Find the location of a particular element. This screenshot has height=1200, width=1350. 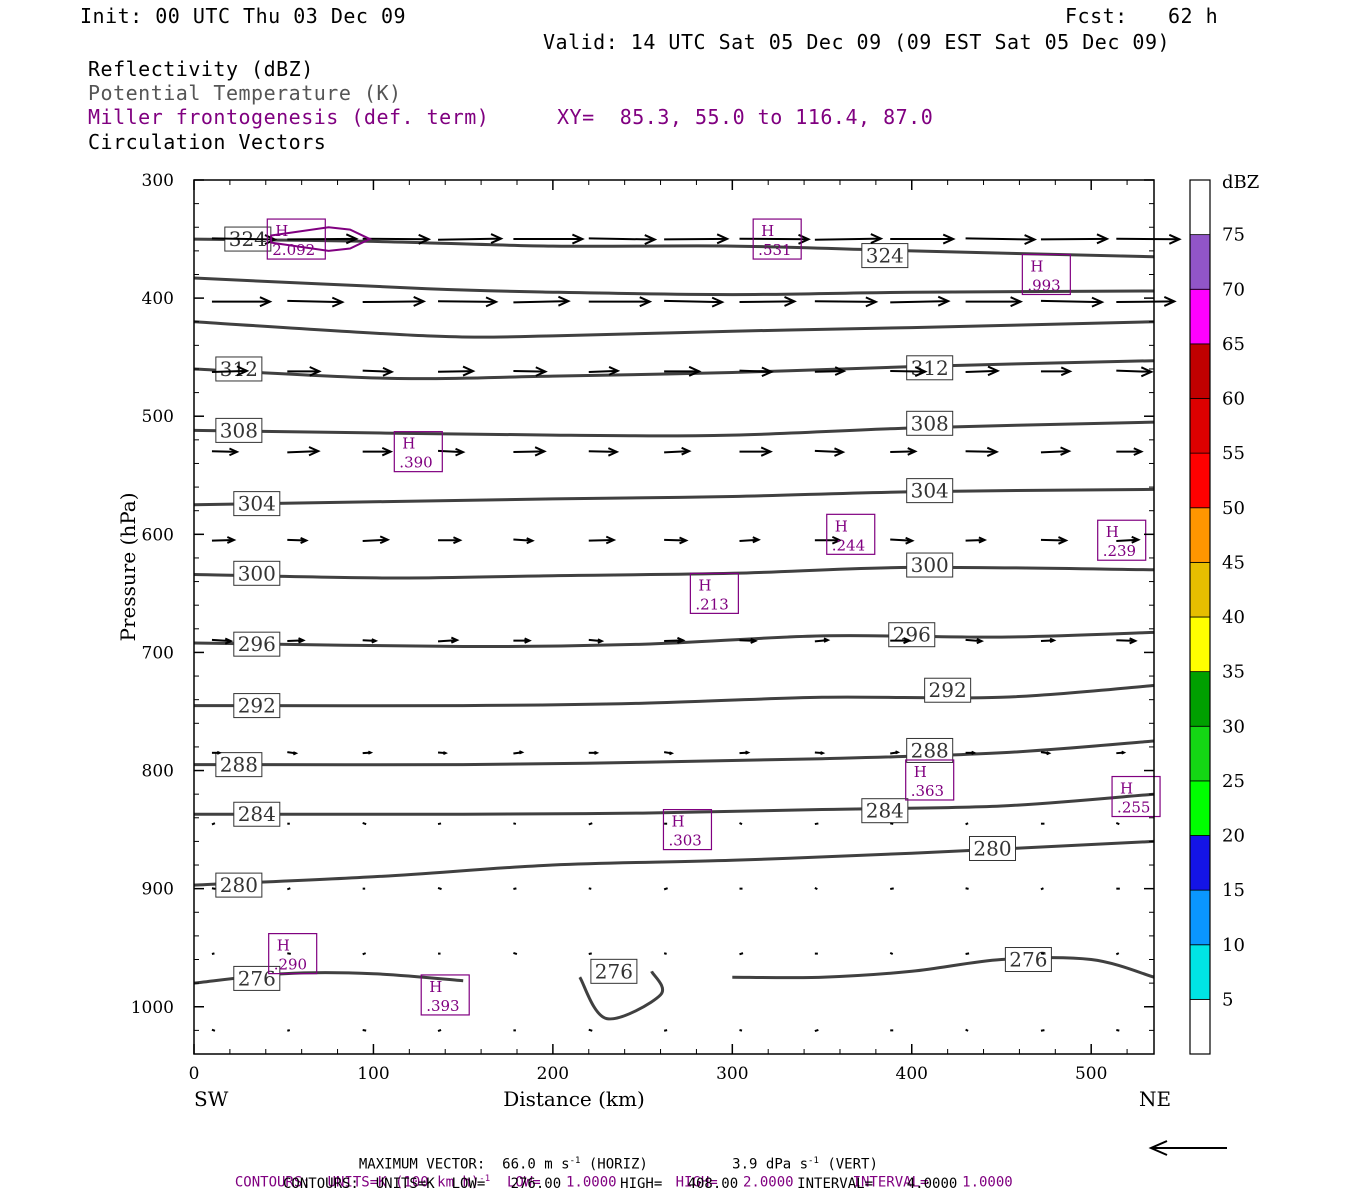

colorbar-label: 10 is located at coordinates (1233, 945).